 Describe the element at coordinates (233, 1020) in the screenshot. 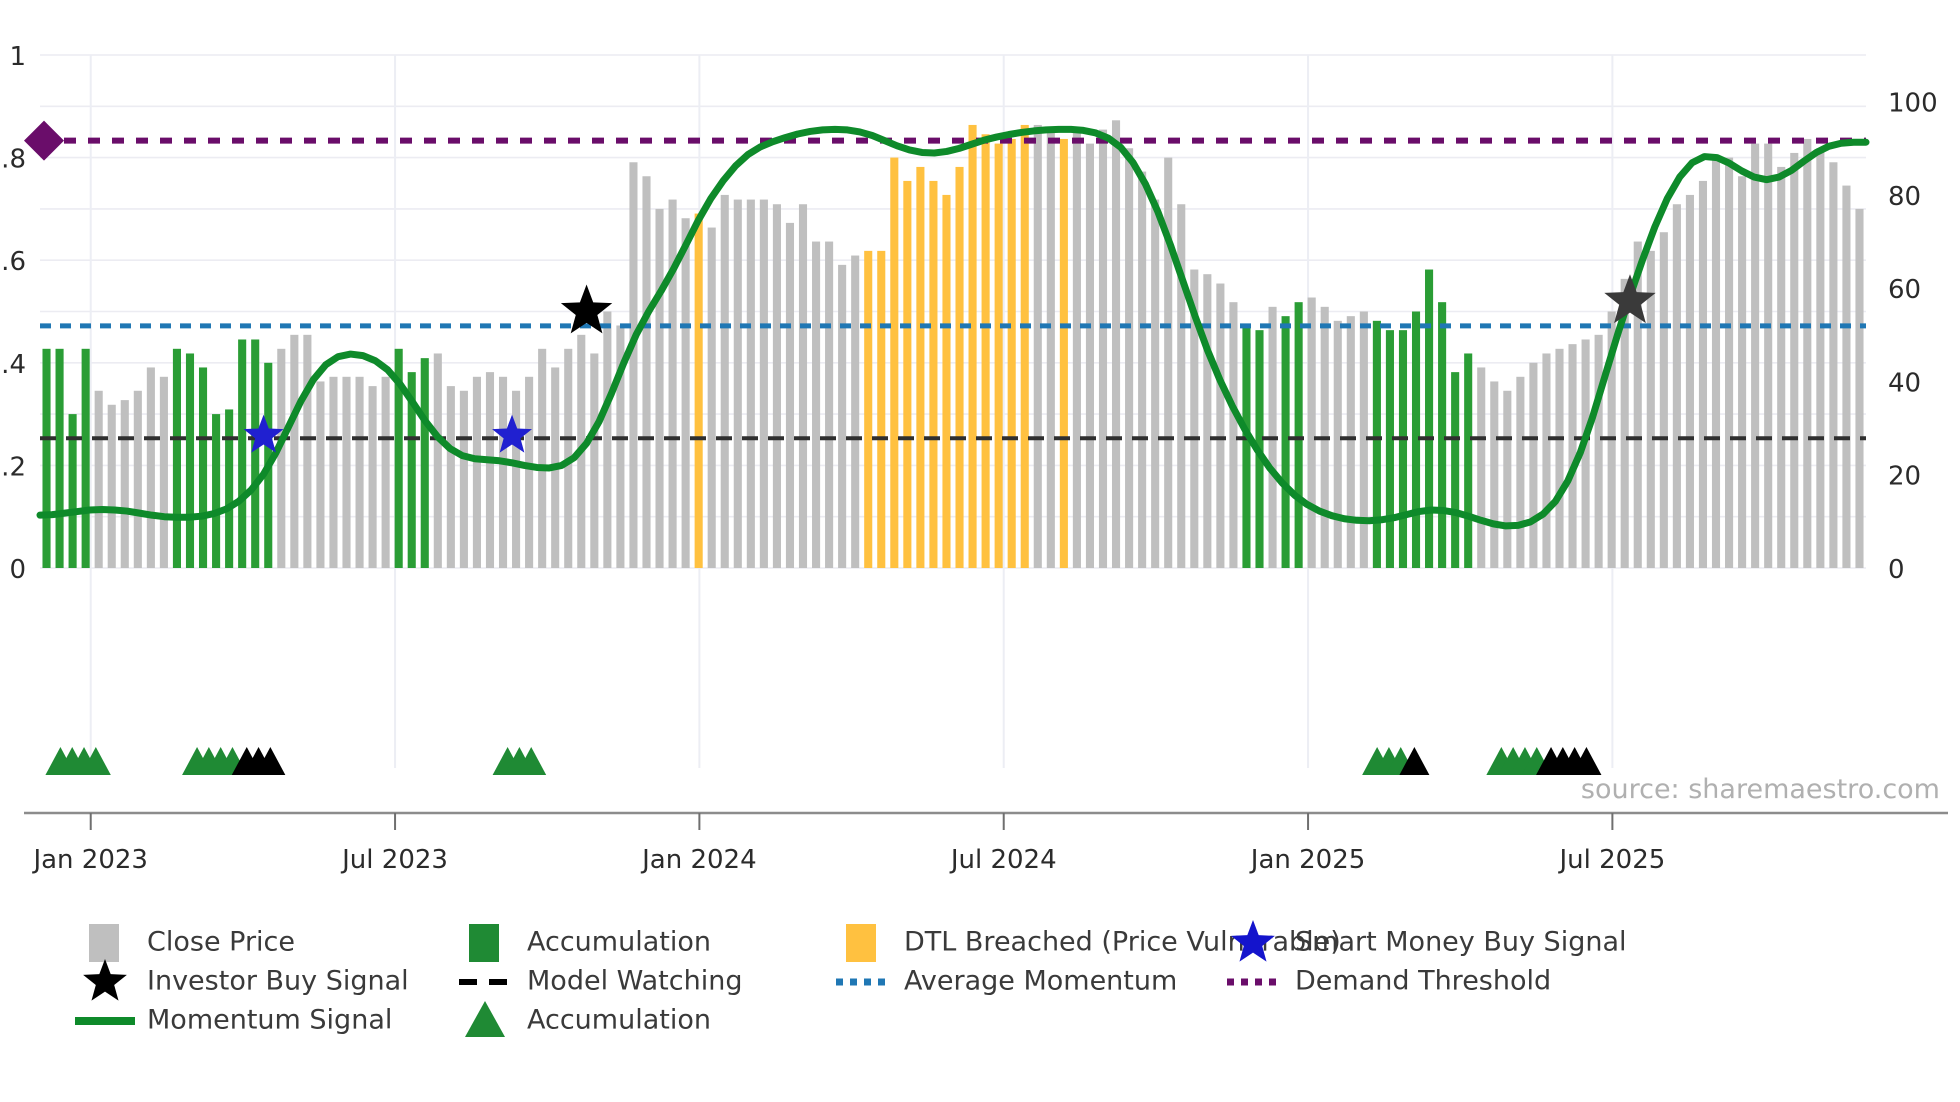

I see `legend-momentum-signal: Momentum Signal` at that location.